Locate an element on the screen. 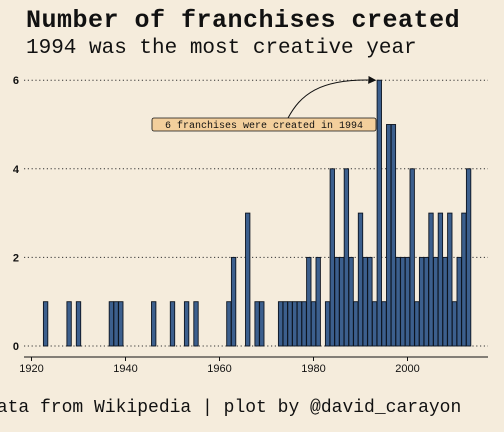 Image resolution: width=504 pixels, height=432 pixels. bar-2001 is located at coordinates (412, 257).